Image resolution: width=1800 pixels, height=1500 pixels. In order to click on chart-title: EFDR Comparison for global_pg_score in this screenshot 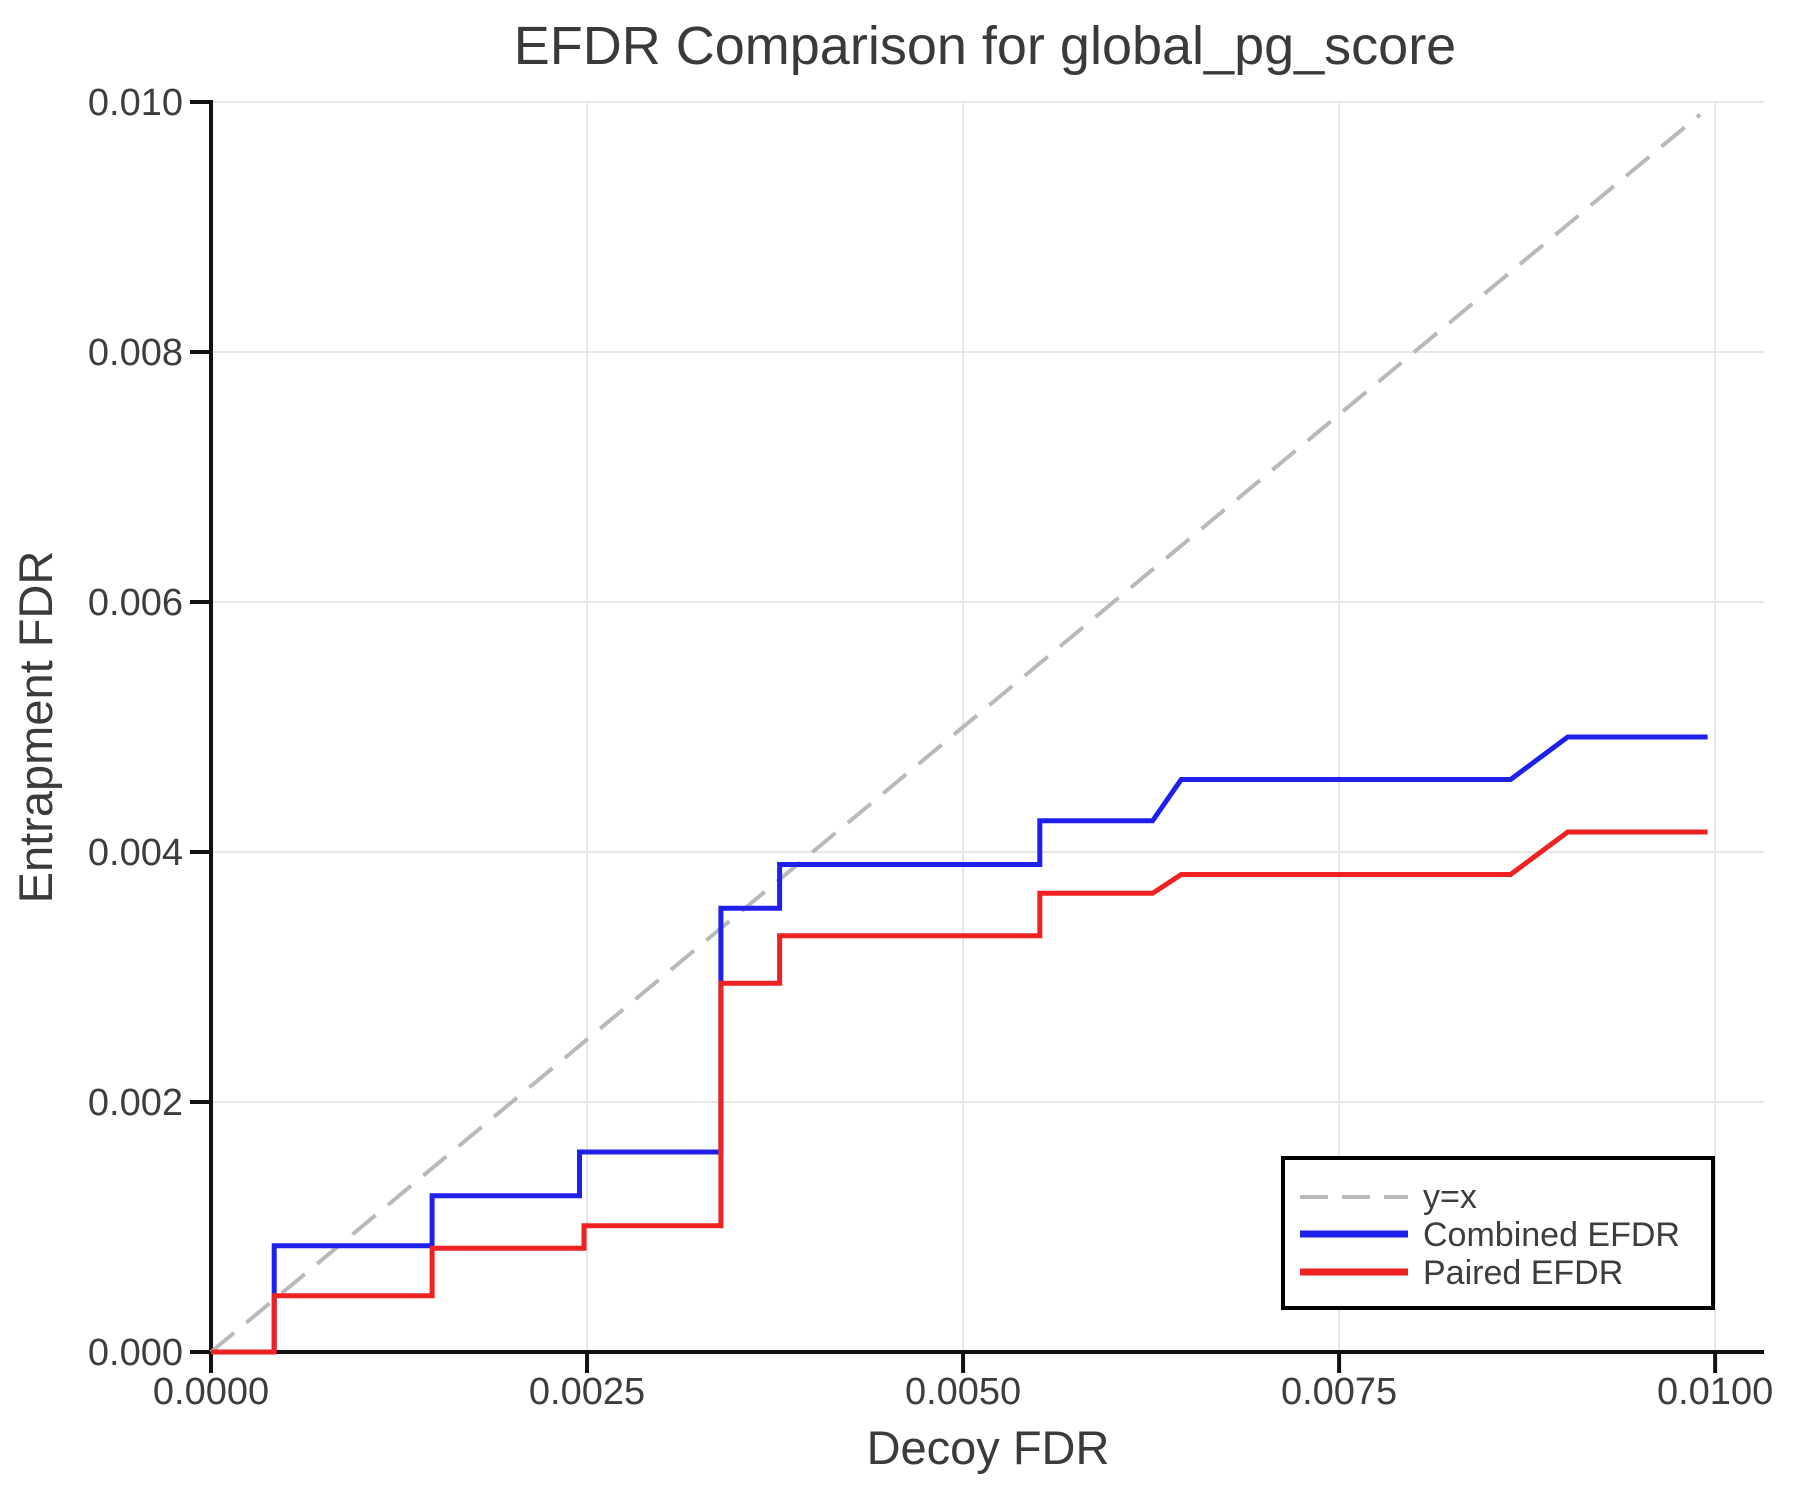, I will do `click(985, 46)`.